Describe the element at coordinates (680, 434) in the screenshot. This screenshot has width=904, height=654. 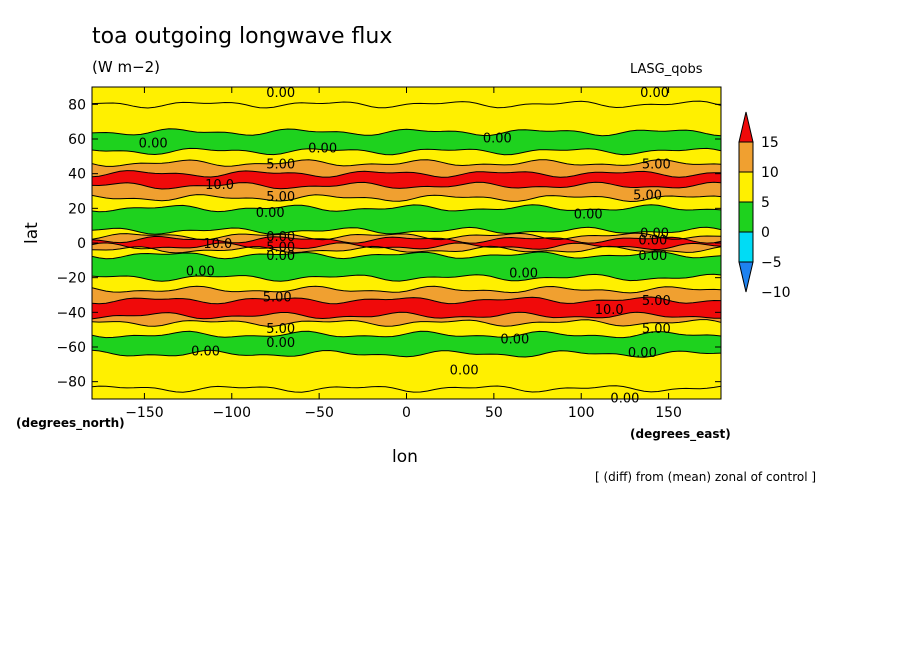
I see `x-axis-unit: (degrees_east)` at that location.